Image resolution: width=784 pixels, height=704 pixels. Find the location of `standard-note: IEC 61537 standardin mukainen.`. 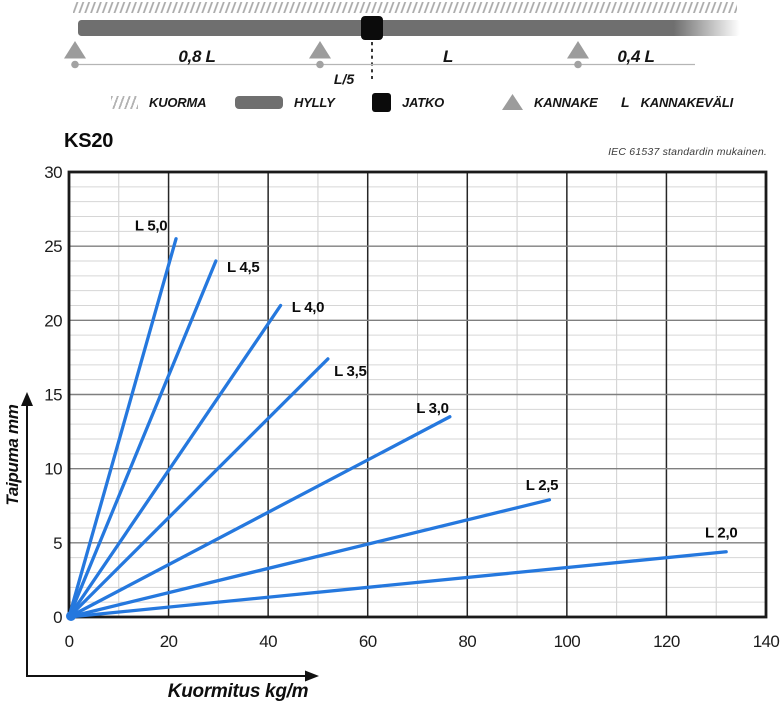

standard-note: IEC 61537 standardin mukainen. is located at coordinates (687, 152).